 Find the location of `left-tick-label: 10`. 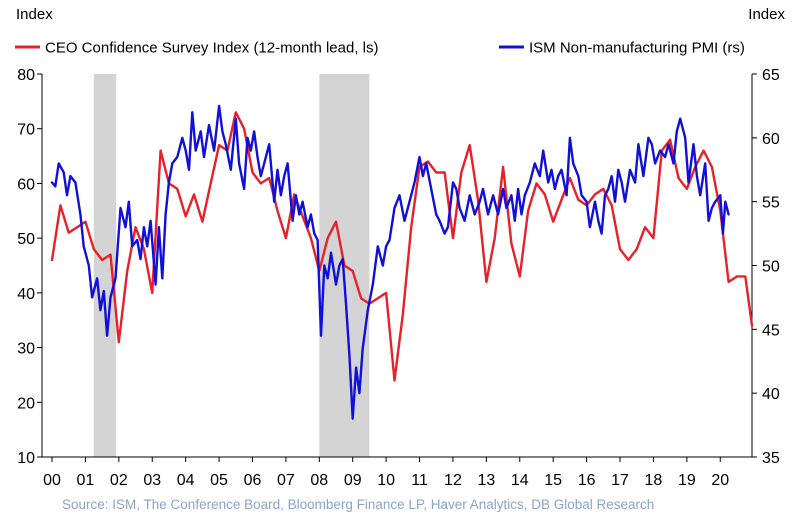

left-tick-label: 10 is located at coordinates (26, 458).